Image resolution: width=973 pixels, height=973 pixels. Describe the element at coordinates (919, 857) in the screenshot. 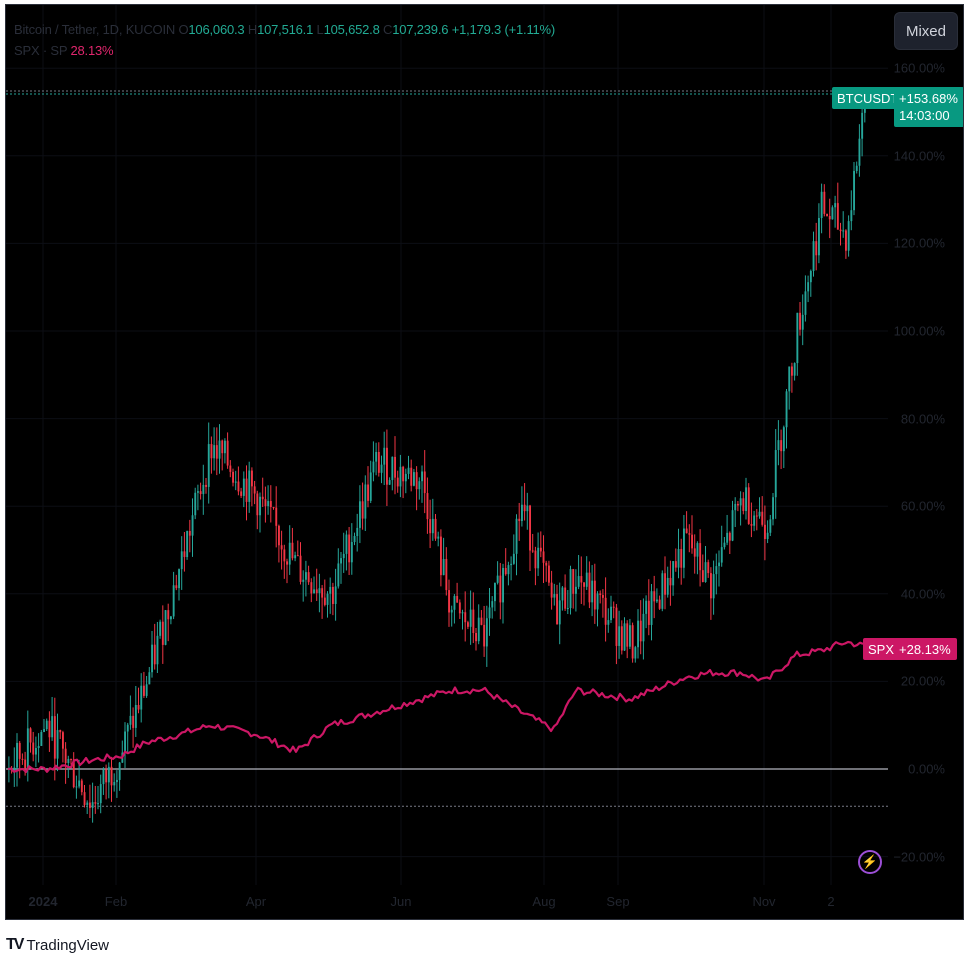

I see `y-axis-tick: −20.00%` at that location.